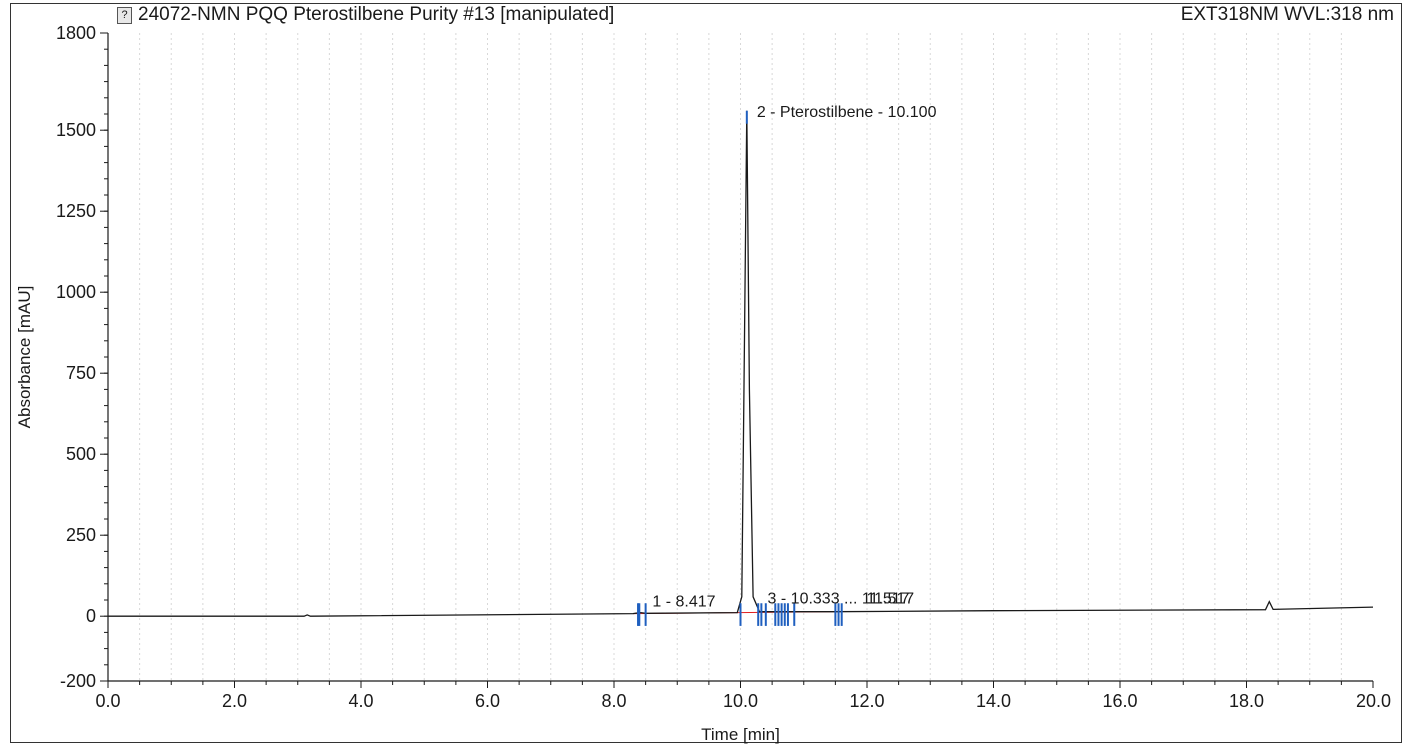 The width and height of the screenshot is (1406, 745). What do you see at coordinates (1287, 14) in the screenshot?
I see `channel-label: EXT318NM WVL:318 nm` at bounding box center [1287, 14].